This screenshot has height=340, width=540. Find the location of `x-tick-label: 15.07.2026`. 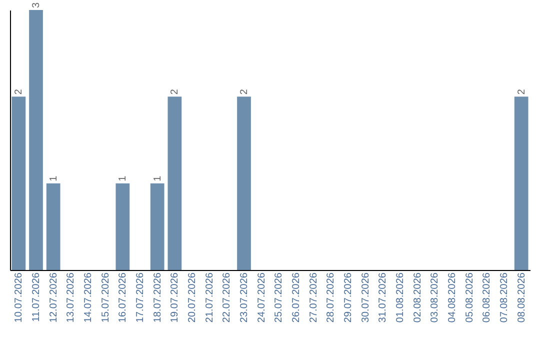

x-tick-label: 15.07.2026 is located at coordinates (106, 297).